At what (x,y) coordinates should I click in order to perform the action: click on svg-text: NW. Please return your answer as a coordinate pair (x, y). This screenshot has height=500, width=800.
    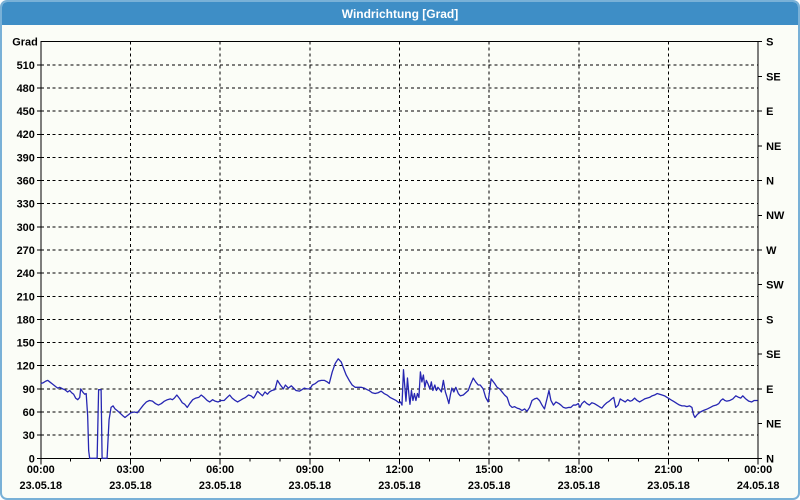
    Looking at the image, I should click on (775, 216).